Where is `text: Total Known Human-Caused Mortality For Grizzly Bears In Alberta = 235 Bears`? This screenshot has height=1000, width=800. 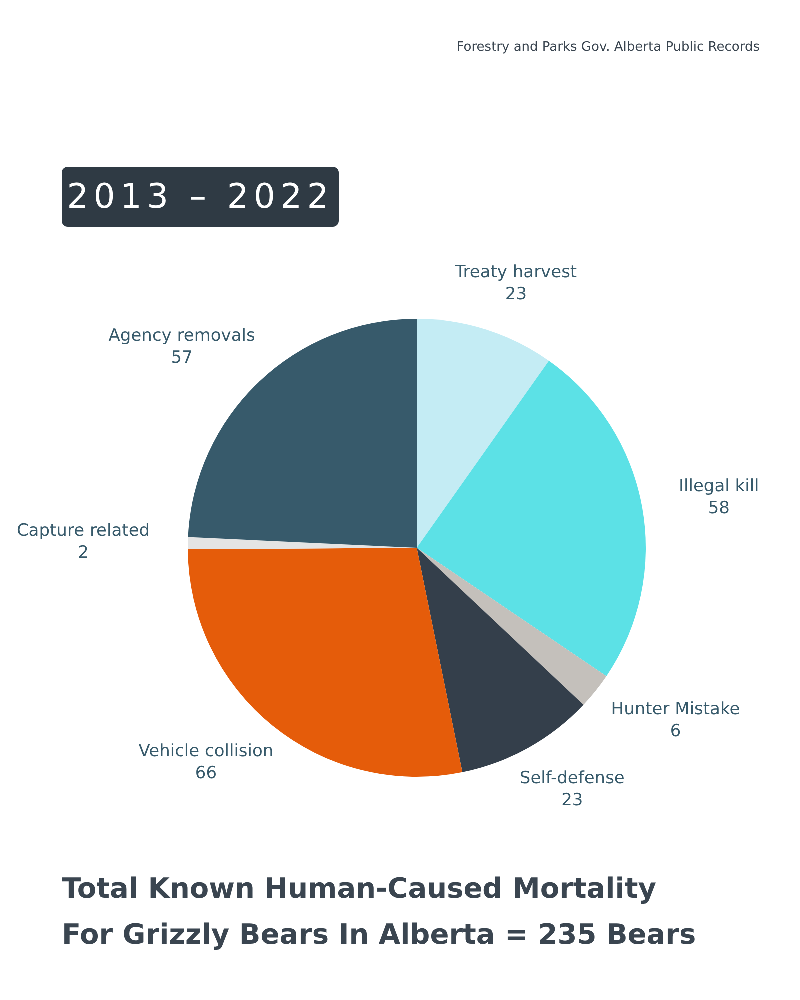 text: Total Known Human-Caused Mortality For Grizzly Bears In Alberta = 235 Bears is located at coordinates (380, 912).